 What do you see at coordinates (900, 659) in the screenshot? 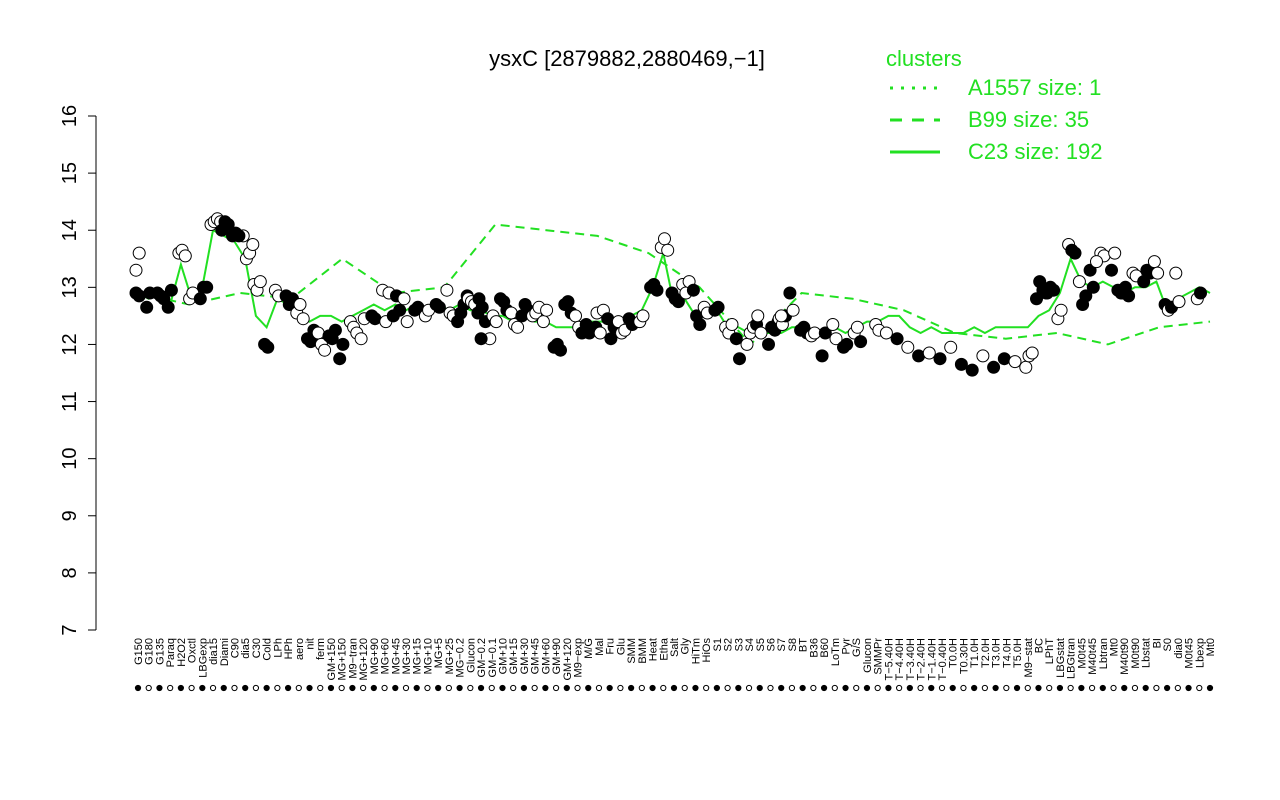
I see `x-tick-label: T−4.40H` at bounding box center [900, 659].